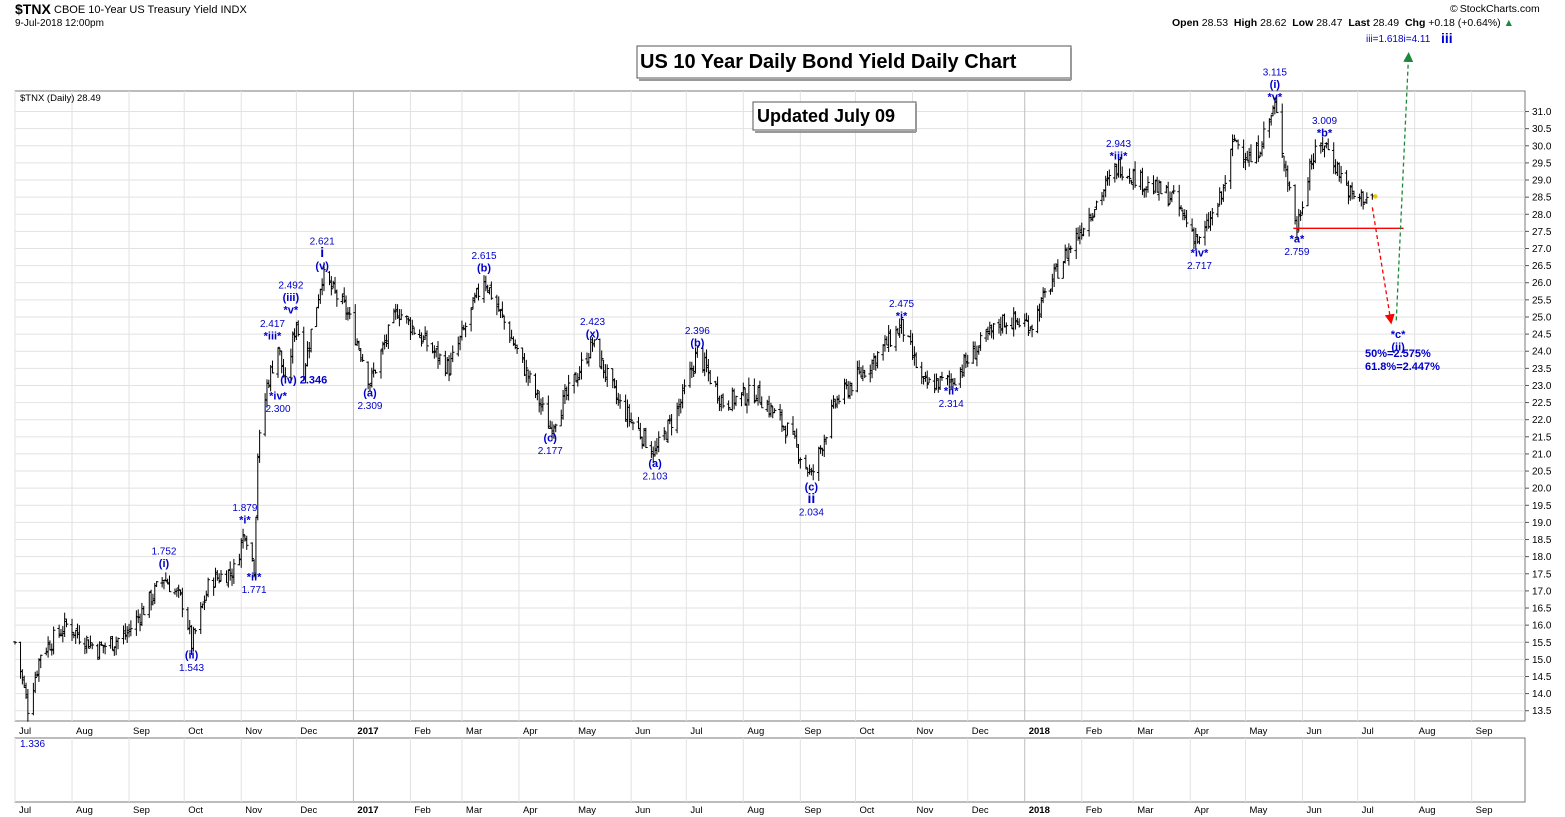  Describe the element at coordinates (811, 513) in the screenshot. I see `wave-label-line: 2.034` at that location.